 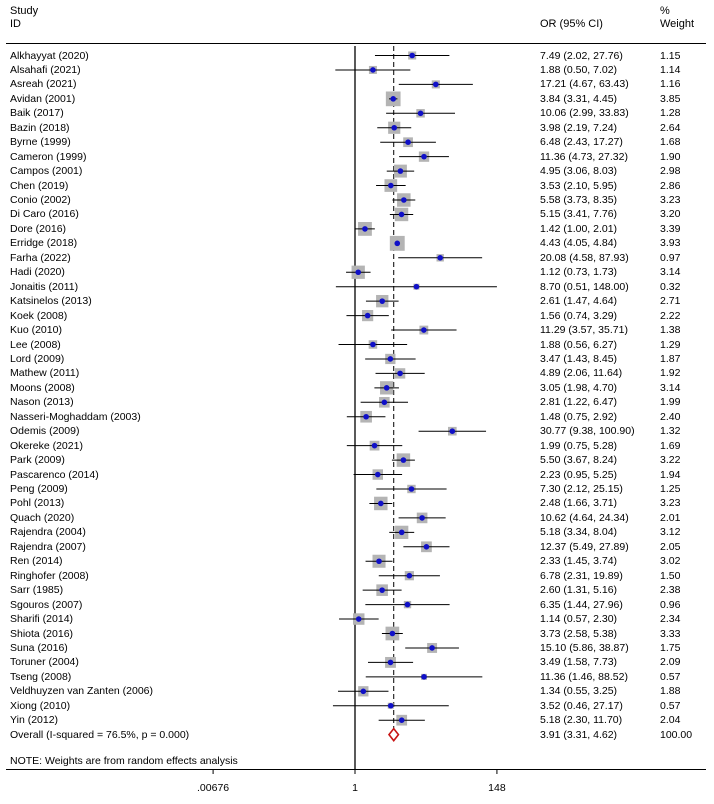 What do you see at coordinates (581, 575) in the screenshot?
I see `study-ci: 6.78 (2.31, 19.89)` at bounding box center [581, 575].